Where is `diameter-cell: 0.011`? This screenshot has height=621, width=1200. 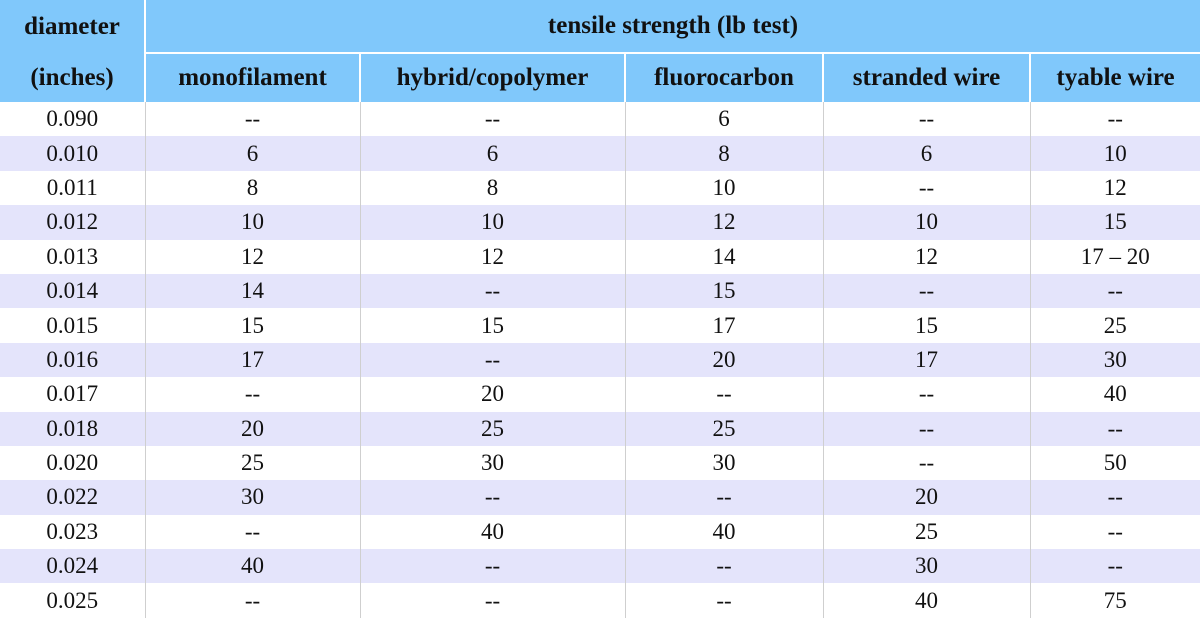
diameter-cell: 0.011 is located at coordinates (72, 188).